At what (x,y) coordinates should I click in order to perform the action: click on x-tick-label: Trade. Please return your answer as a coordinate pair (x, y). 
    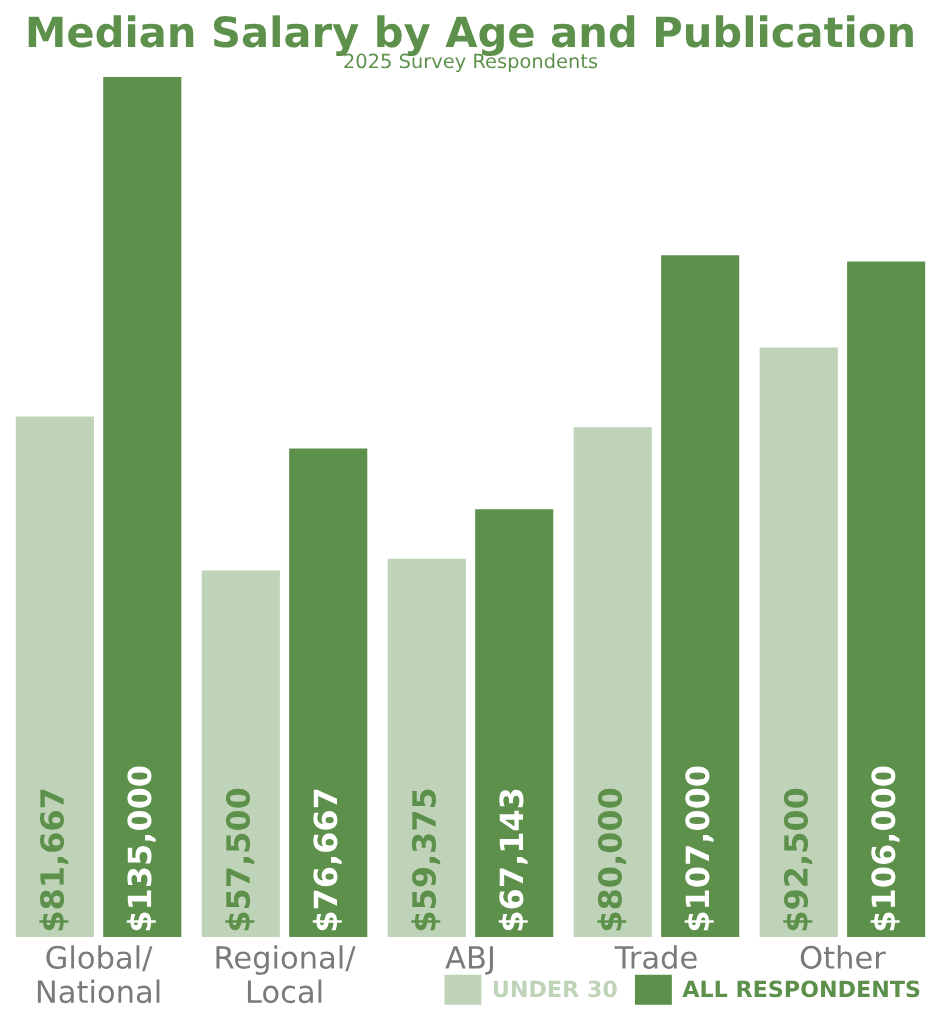
    Looking at the image, I should click on (655, 957).